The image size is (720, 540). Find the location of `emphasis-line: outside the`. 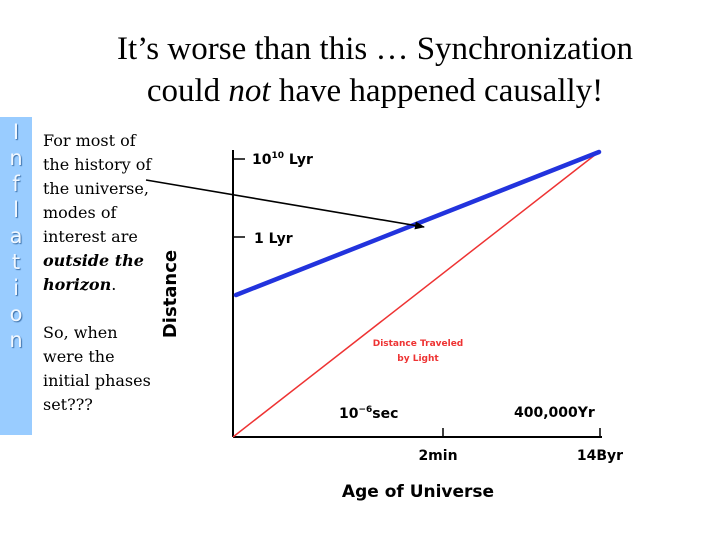

emphasis-line: outside the is located at coordinates (93, 260).